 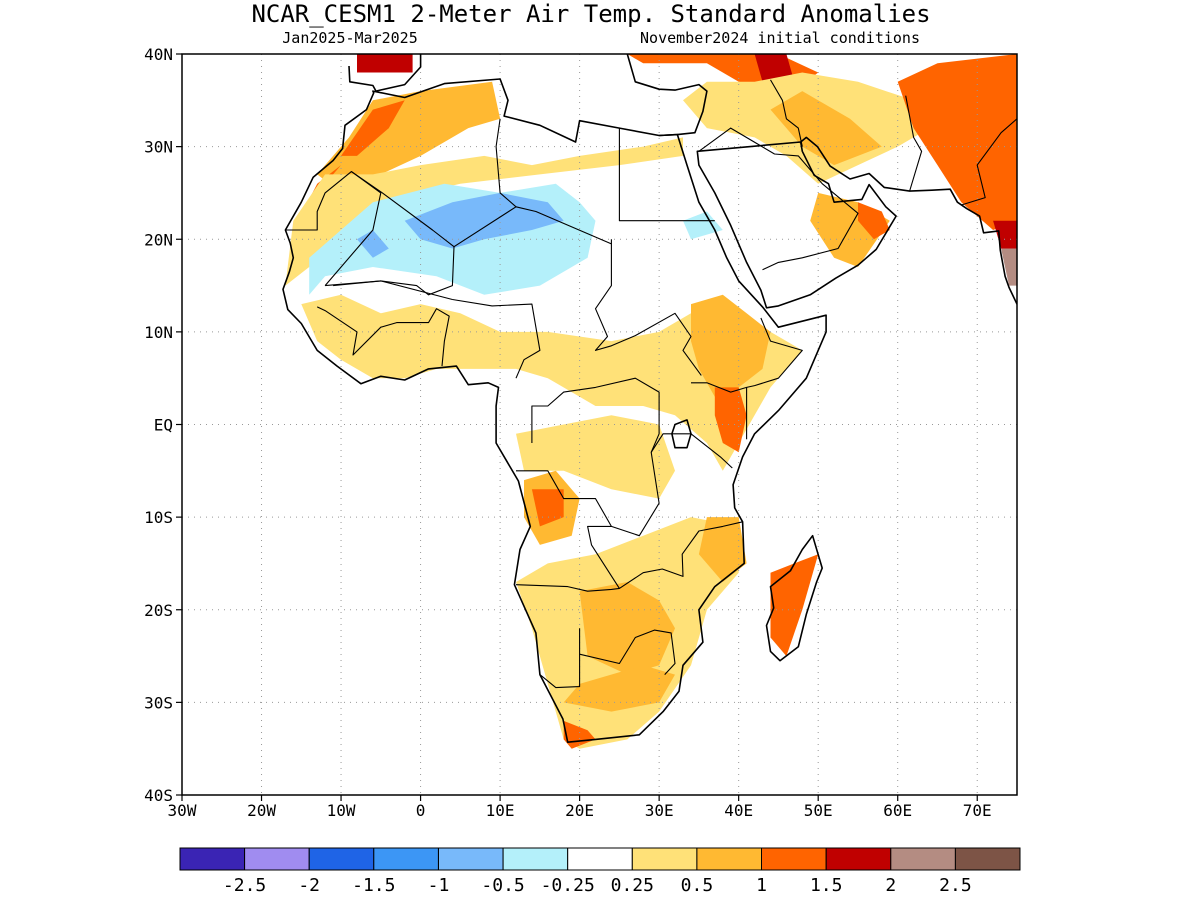 I want to click on anomaly-region-turkey-red, so click(x=774, y=68).